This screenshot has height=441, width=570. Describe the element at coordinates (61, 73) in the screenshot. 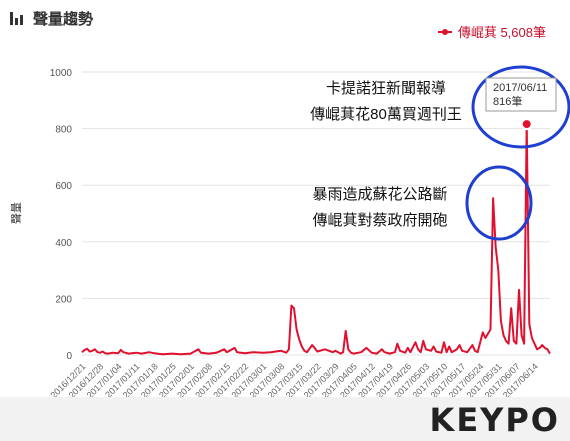

I see `y-tick-label: 1000` at that location.